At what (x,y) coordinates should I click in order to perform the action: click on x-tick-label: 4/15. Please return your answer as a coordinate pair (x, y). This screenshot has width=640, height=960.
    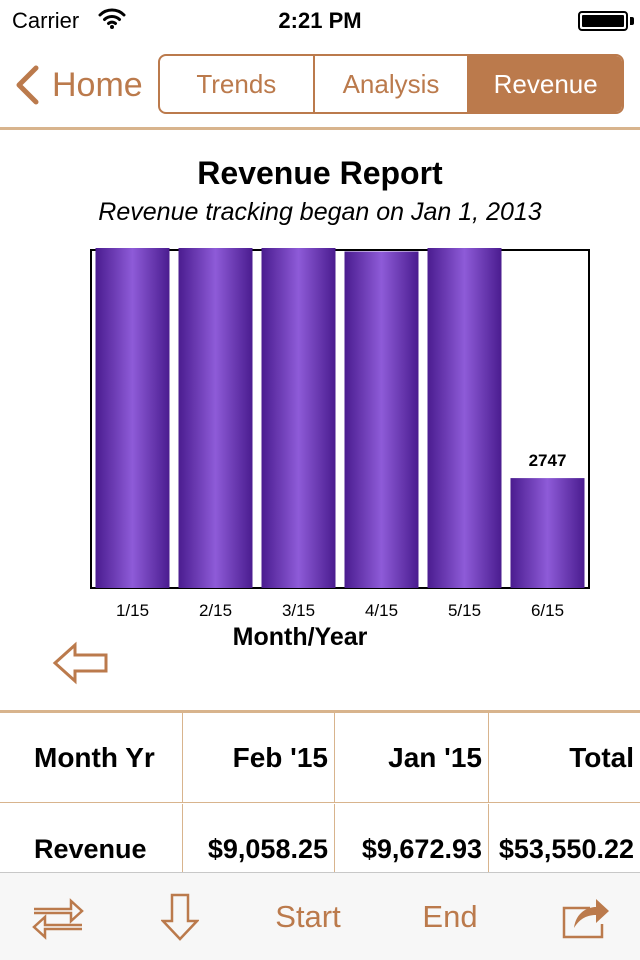
    Looking at the image, I should click on (381, 610).